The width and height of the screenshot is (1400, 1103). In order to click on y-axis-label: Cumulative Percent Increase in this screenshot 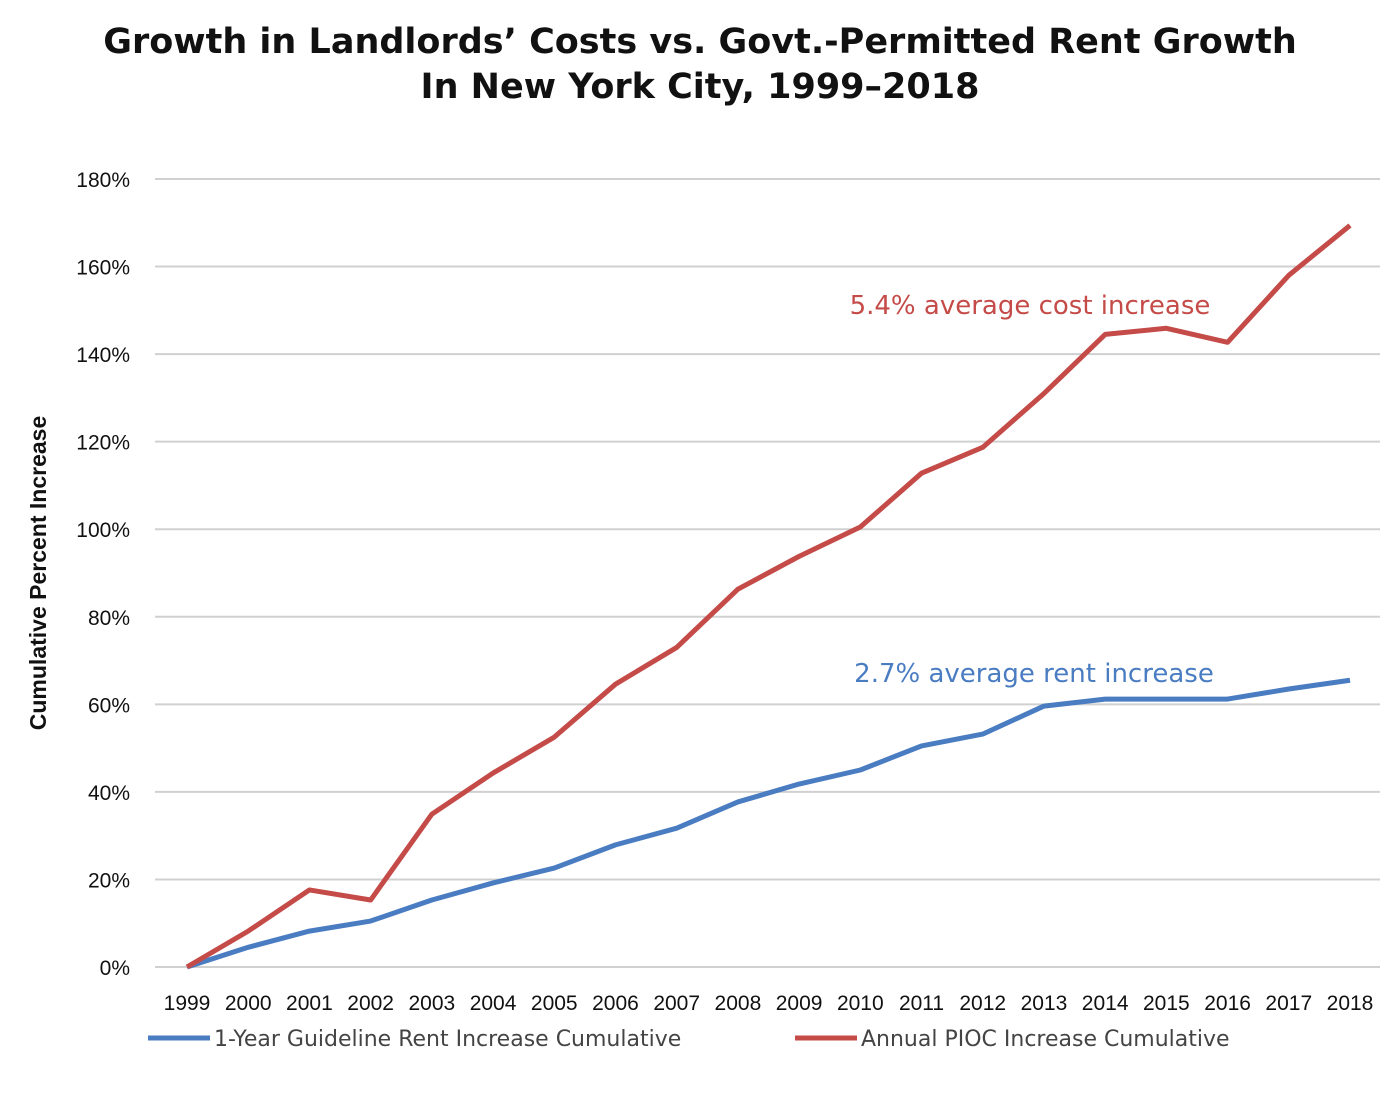, I will do `click(38, 573)`.